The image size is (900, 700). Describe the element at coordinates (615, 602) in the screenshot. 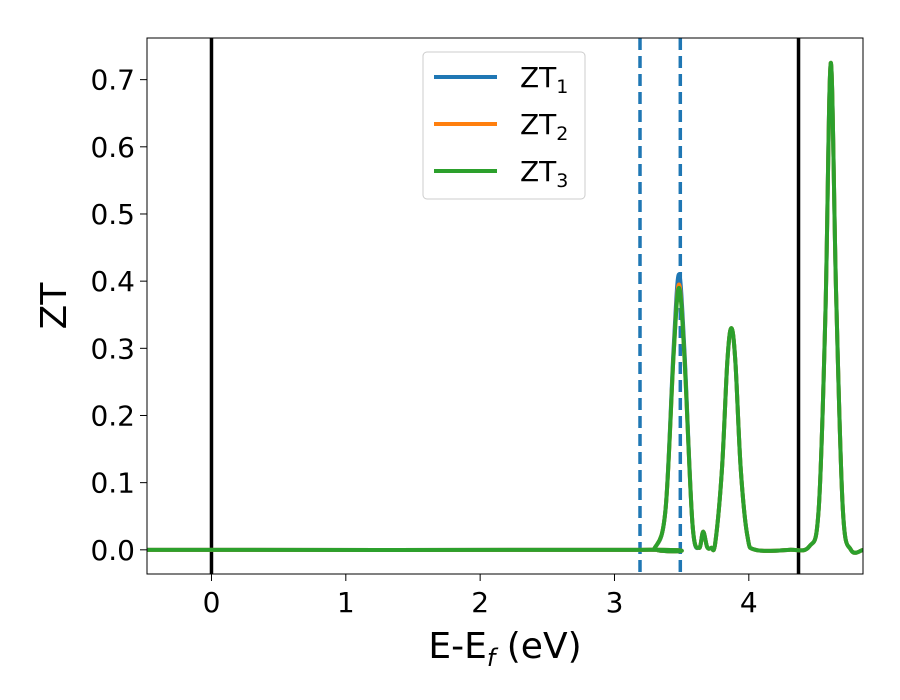

I see `x-tick-label: 3` at that location.